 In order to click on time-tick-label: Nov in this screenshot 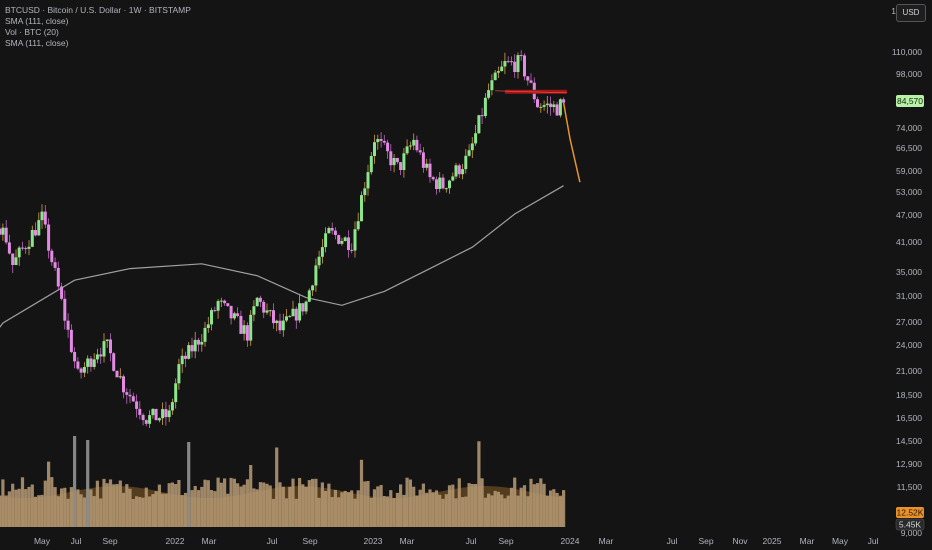, I will do `click(740, 541)`.